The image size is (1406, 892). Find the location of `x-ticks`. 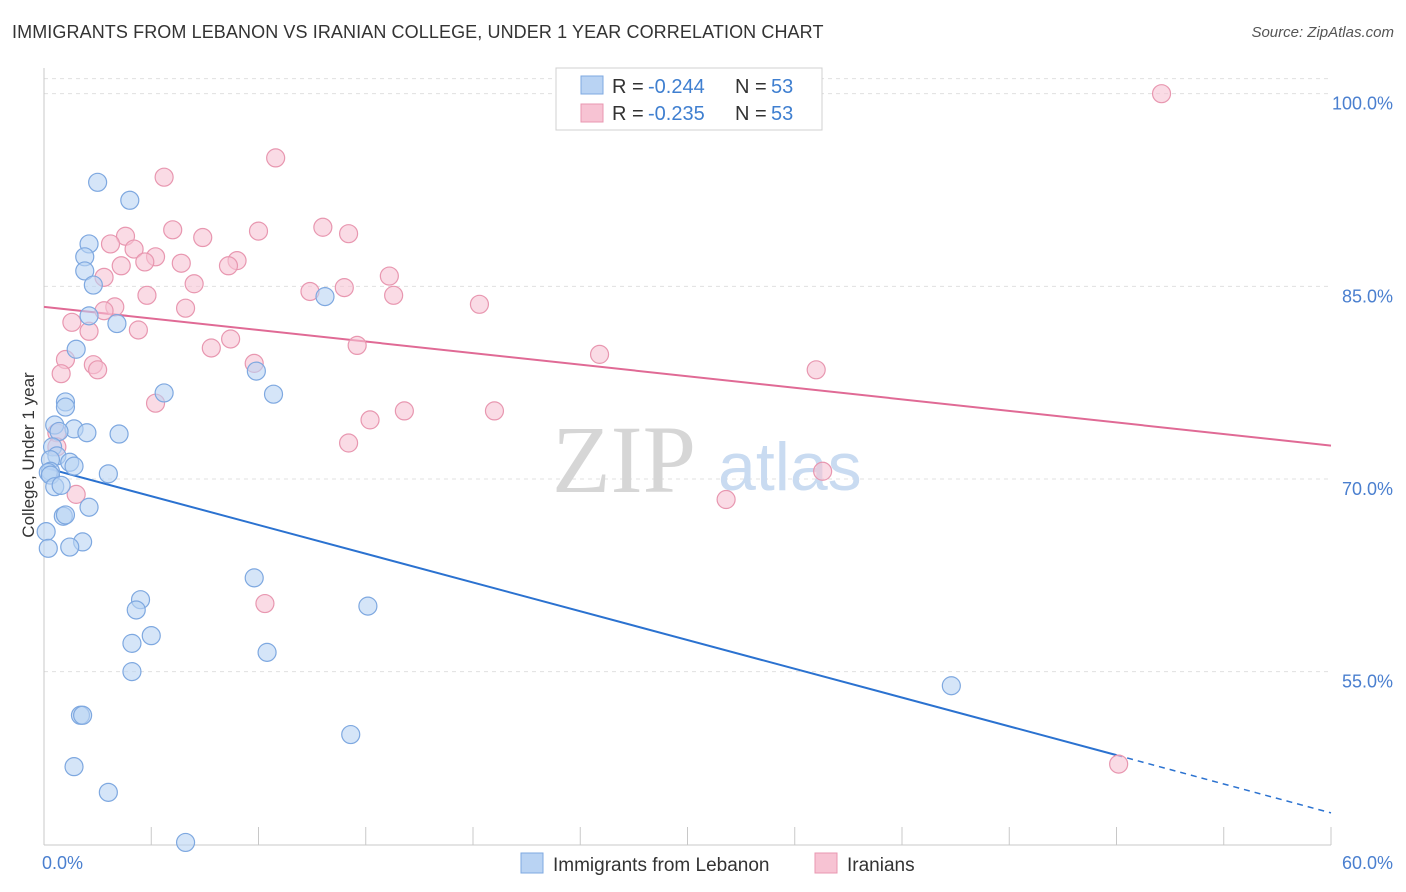

x-ticks is located at coordinates (687, 836).